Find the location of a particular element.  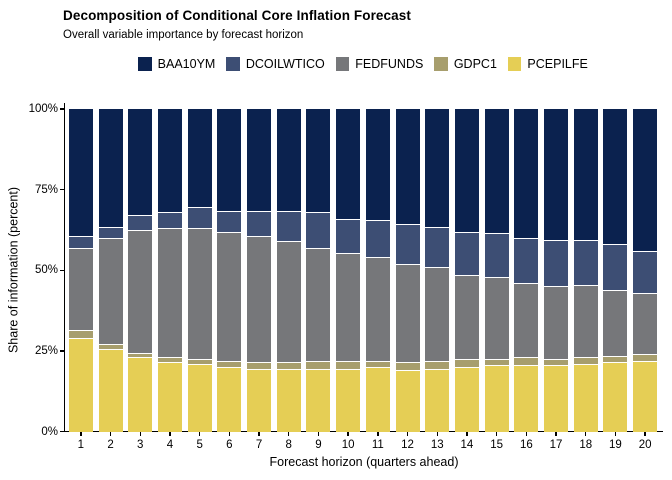

legend-item-PCEPILFE: PCEPILFE is located at coordinates (547, 64).